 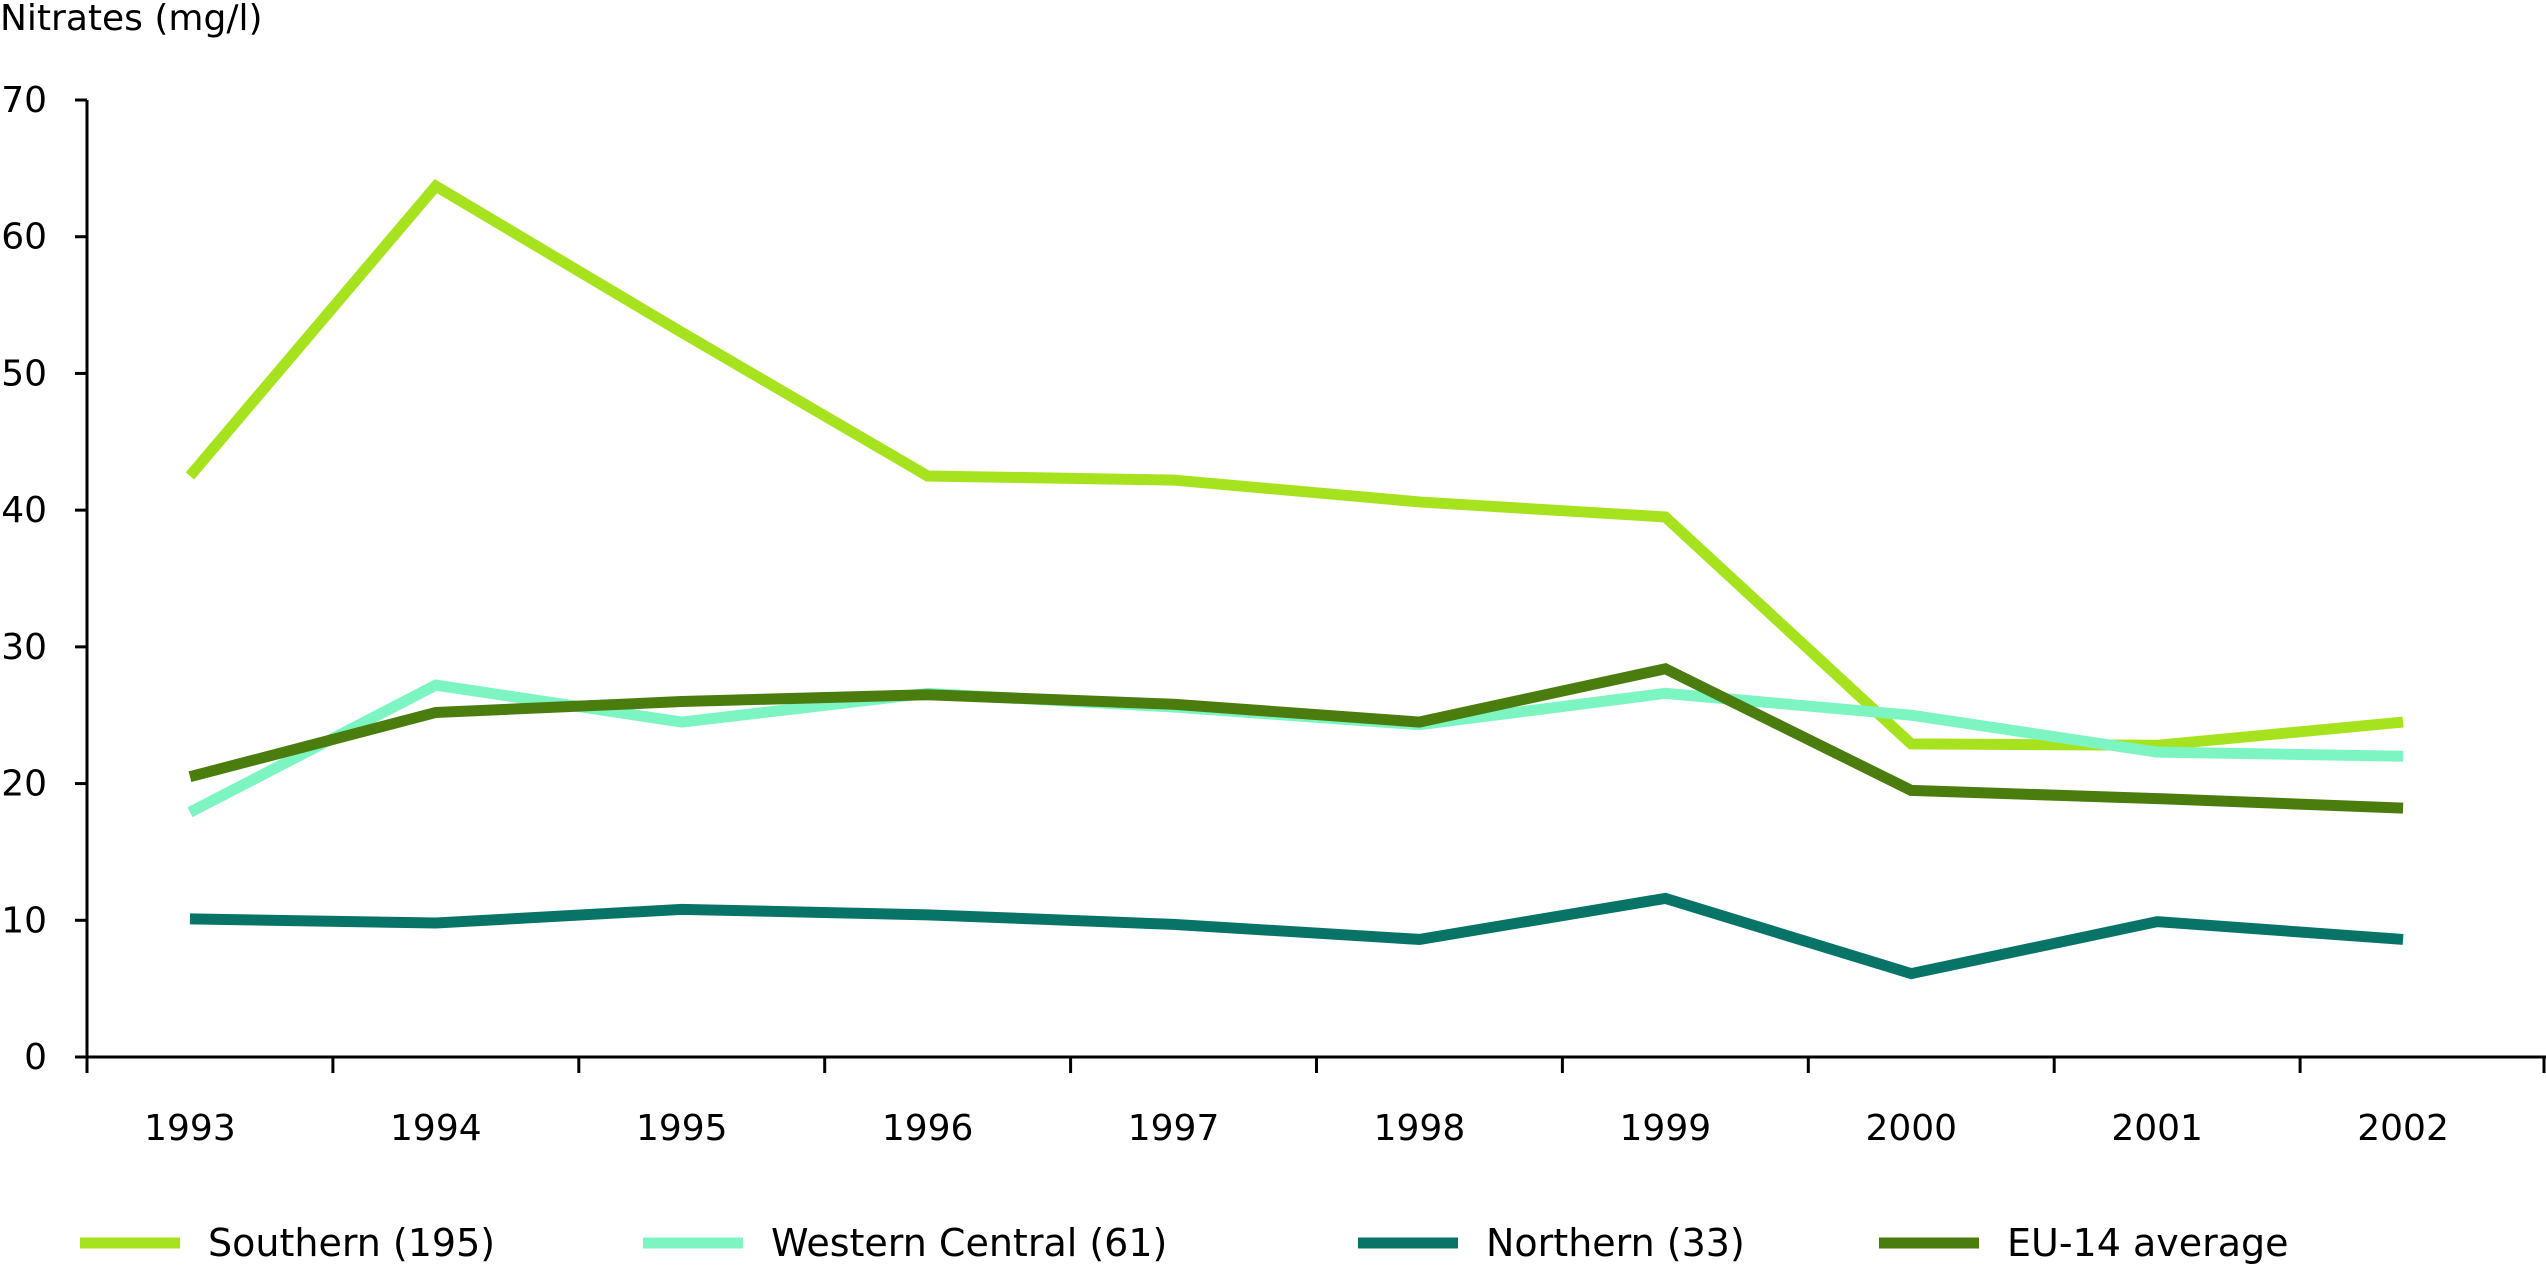 I want to click on x-tick-label: 1999, so click(x=1666, y=1128).